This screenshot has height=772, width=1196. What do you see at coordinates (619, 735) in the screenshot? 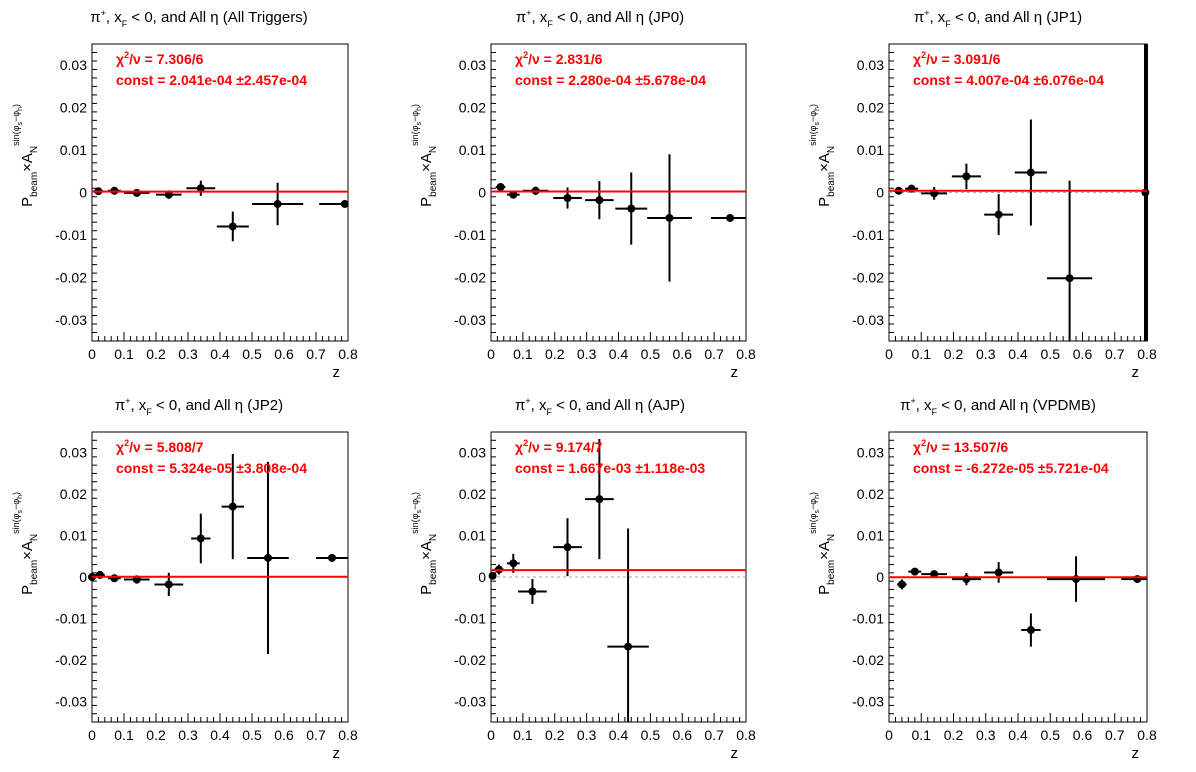
I see `x-tick-label: 0.4` at bounding box center [619, 735].